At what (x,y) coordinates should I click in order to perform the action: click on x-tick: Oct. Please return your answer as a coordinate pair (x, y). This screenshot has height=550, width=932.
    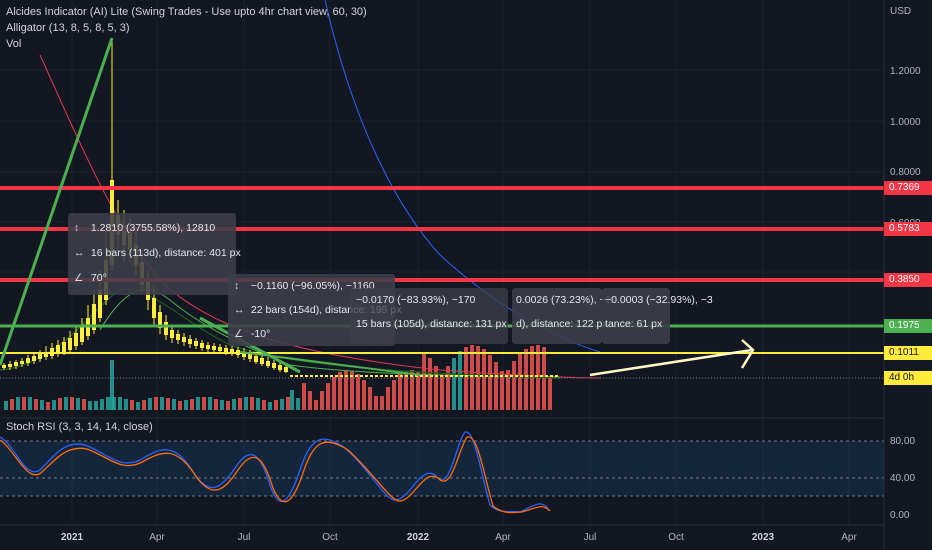
    Looking at the image, I should click on (330, 537).